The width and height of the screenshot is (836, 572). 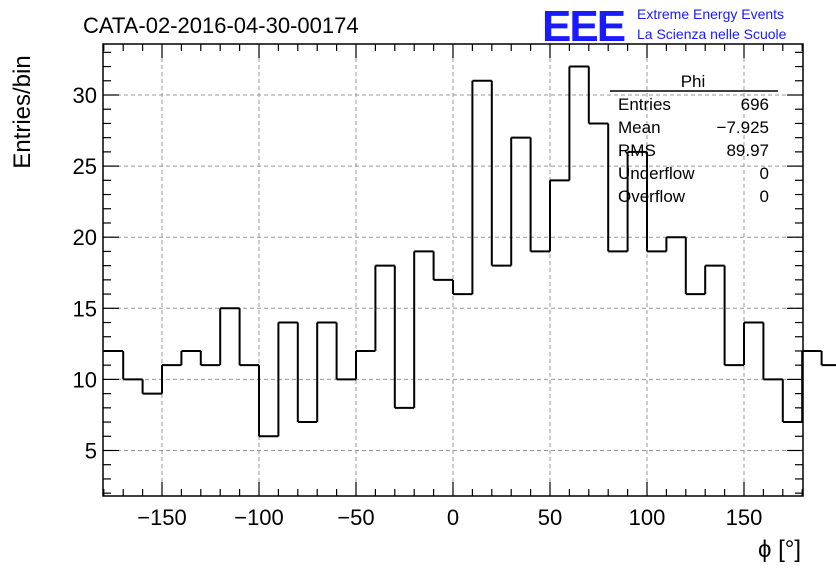 I want to click on stats-value: 696, so click(x=755, y=104).